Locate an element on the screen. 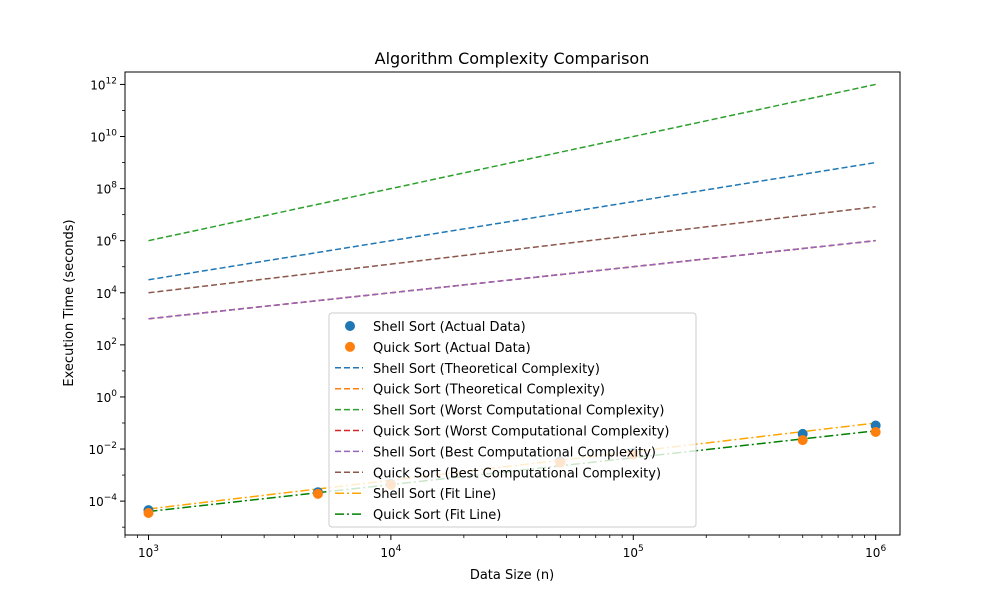 The image size is (1000, 600). chart-title: Algorithm Complexity Comparison is located at coordinates (512, 58).